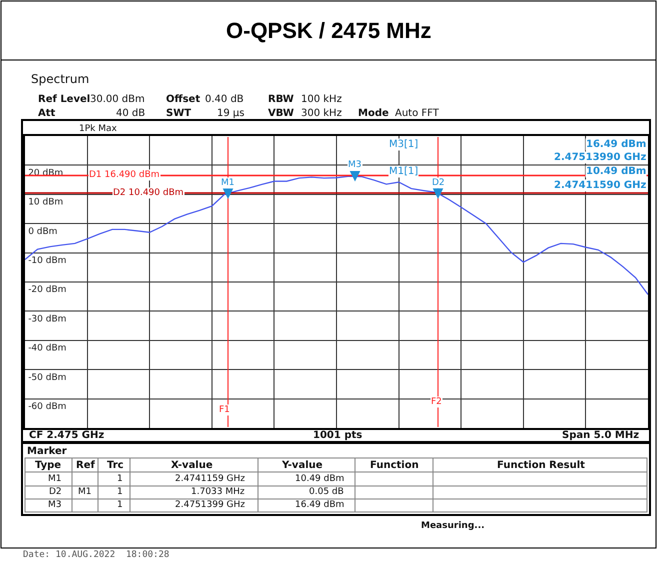  I want to click on text: Auto FFT, so click(417, 113).